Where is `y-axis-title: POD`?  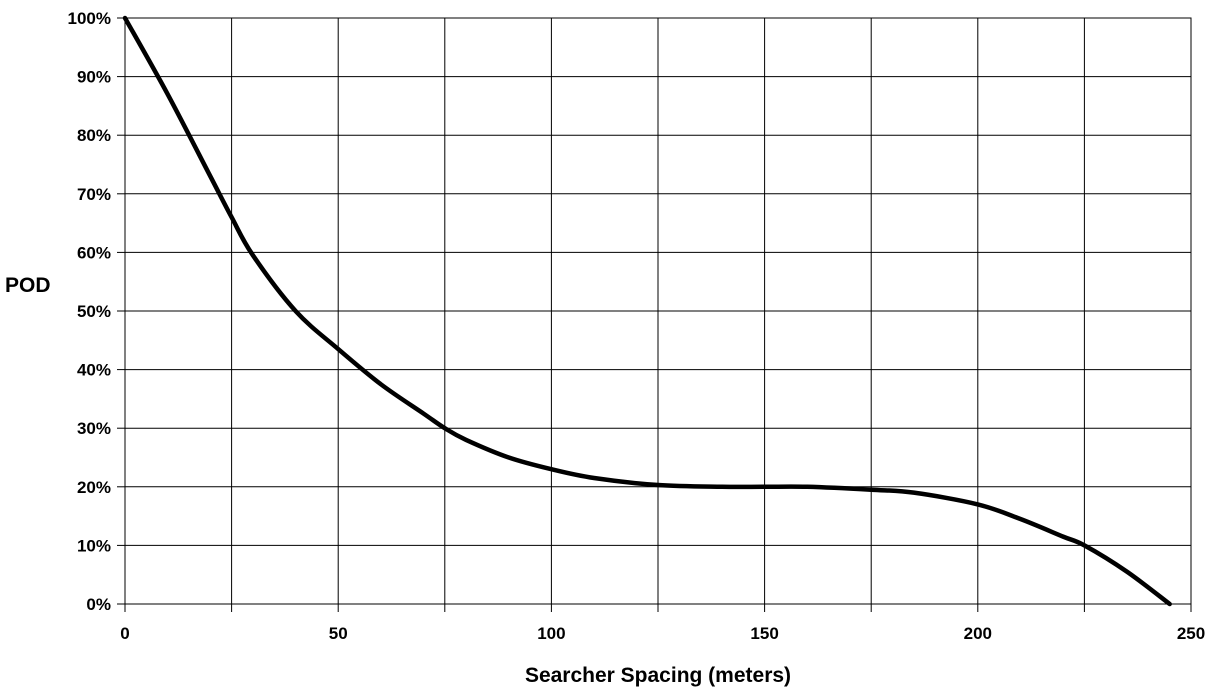 y-axis-title: POD is located at coordinates (28, 285).